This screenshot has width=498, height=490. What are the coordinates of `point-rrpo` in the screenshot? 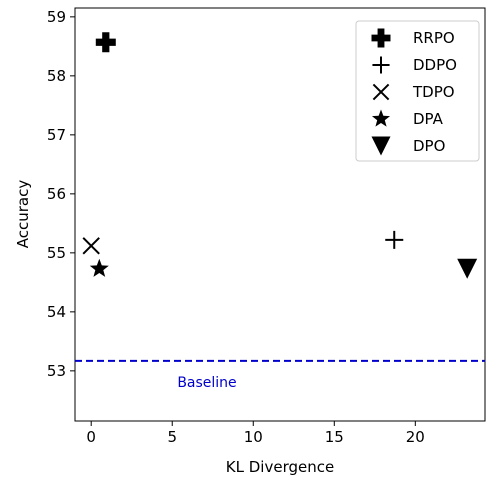 It's located at (105, 42).